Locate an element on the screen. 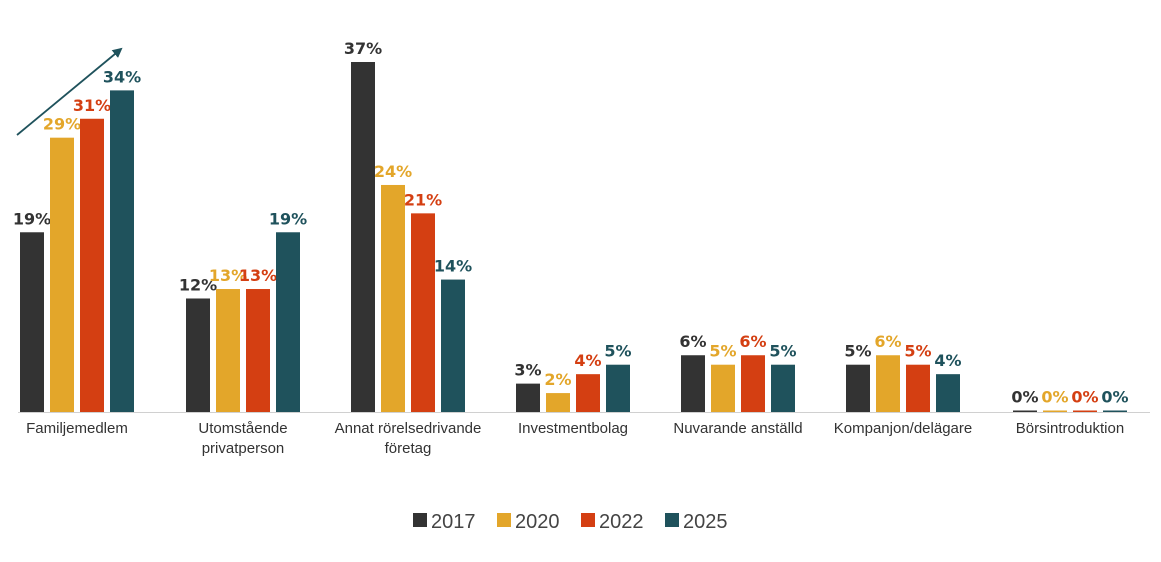  data-label-2025-0: 34% is located at coordinates (122, 76).